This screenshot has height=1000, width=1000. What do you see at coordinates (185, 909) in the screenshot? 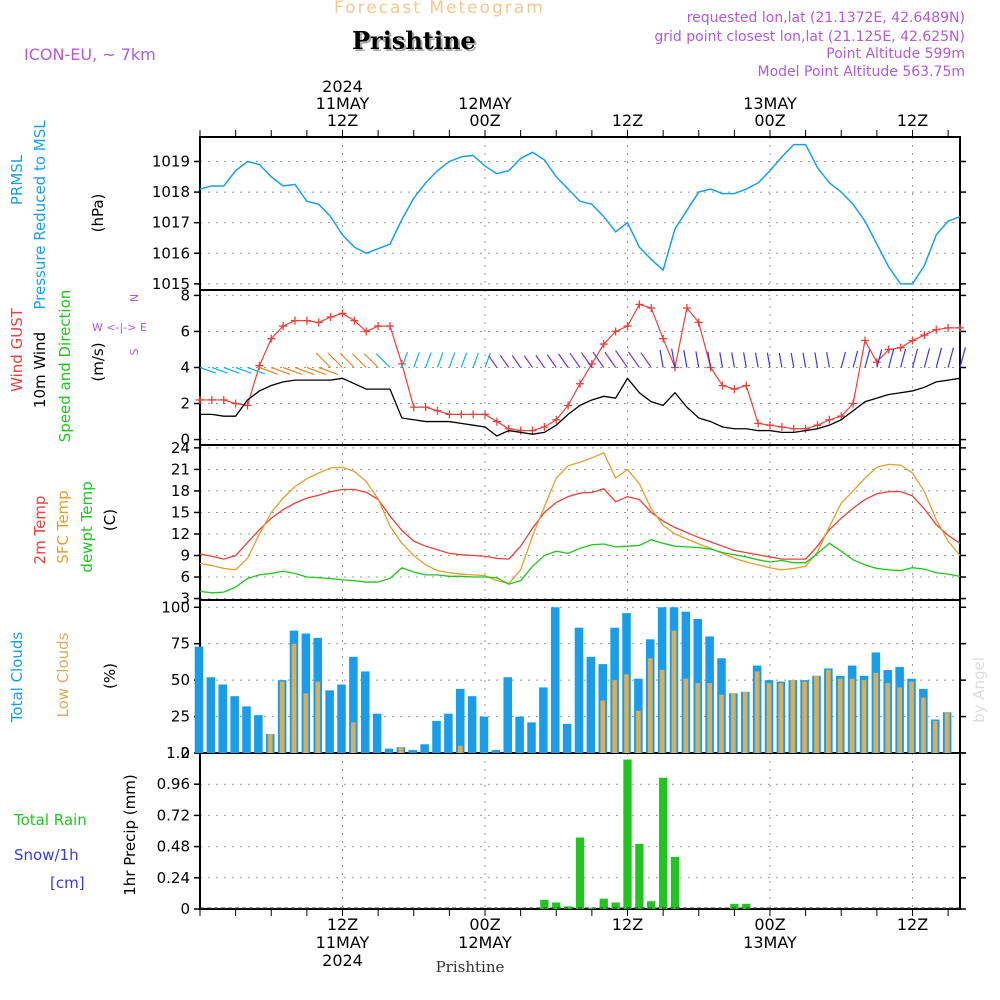
I see `y-tick-label: 0` at bounding box center [185, 909].